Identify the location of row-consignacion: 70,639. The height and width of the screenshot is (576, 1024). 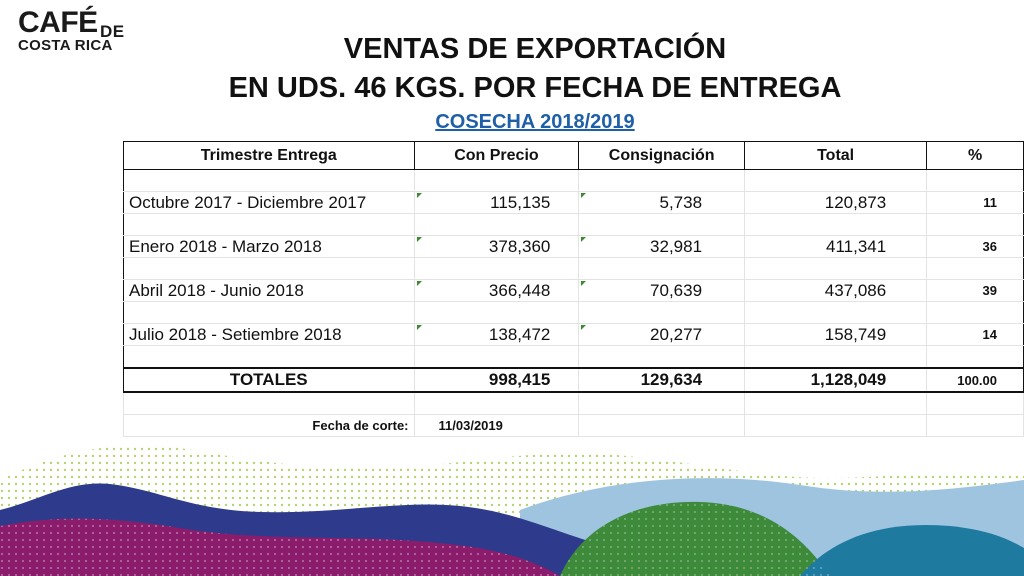
(662, 290).